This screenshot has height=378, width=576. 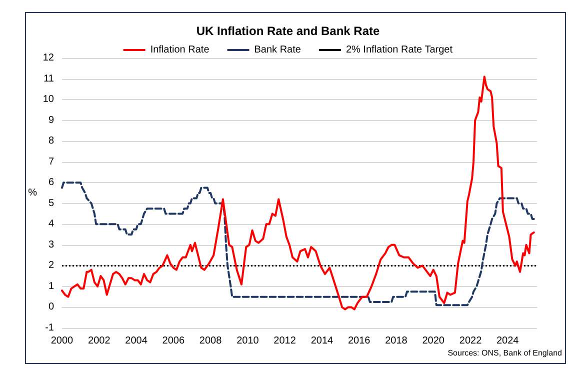 I want to click on y-tick-label: 8, so click(x=51, y=141).